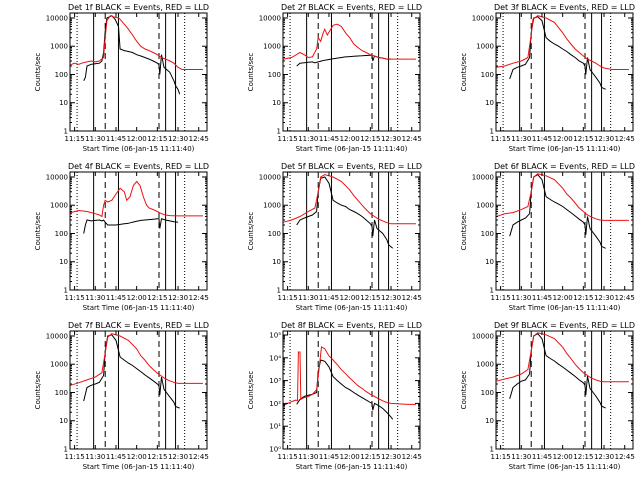  Describe the element at coordinates (351, 7) in the screenshot. I see `chart-title: Det 2f BLACK = Events, RED = LLD` at that location.